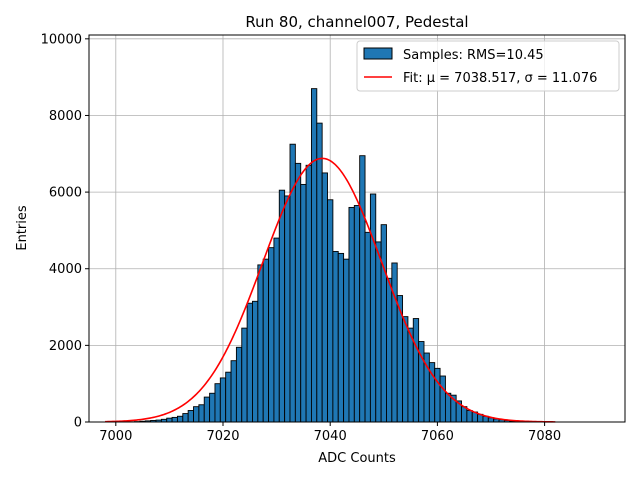 Image resolution: width=640 pixels, height=480 pixels. What do you see at coordinates (222, 436) in the screenshot?
I see `x-tick-label: 7020` at bounding box center [222, 436].